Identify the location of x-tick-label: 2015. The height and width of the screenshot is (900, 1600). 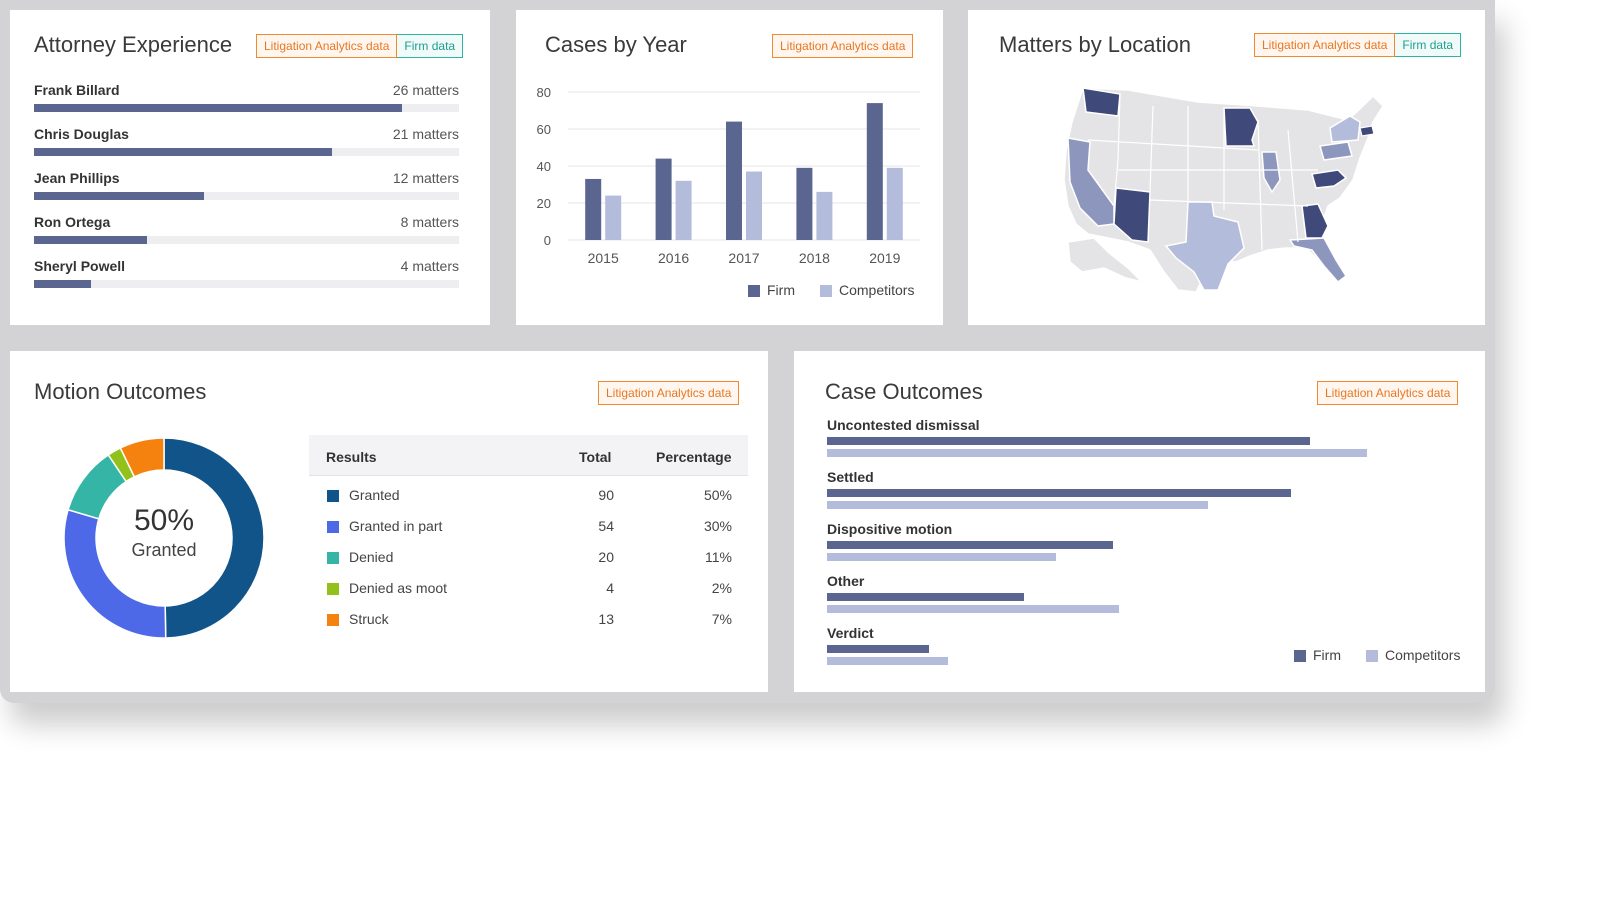
(603, 258).